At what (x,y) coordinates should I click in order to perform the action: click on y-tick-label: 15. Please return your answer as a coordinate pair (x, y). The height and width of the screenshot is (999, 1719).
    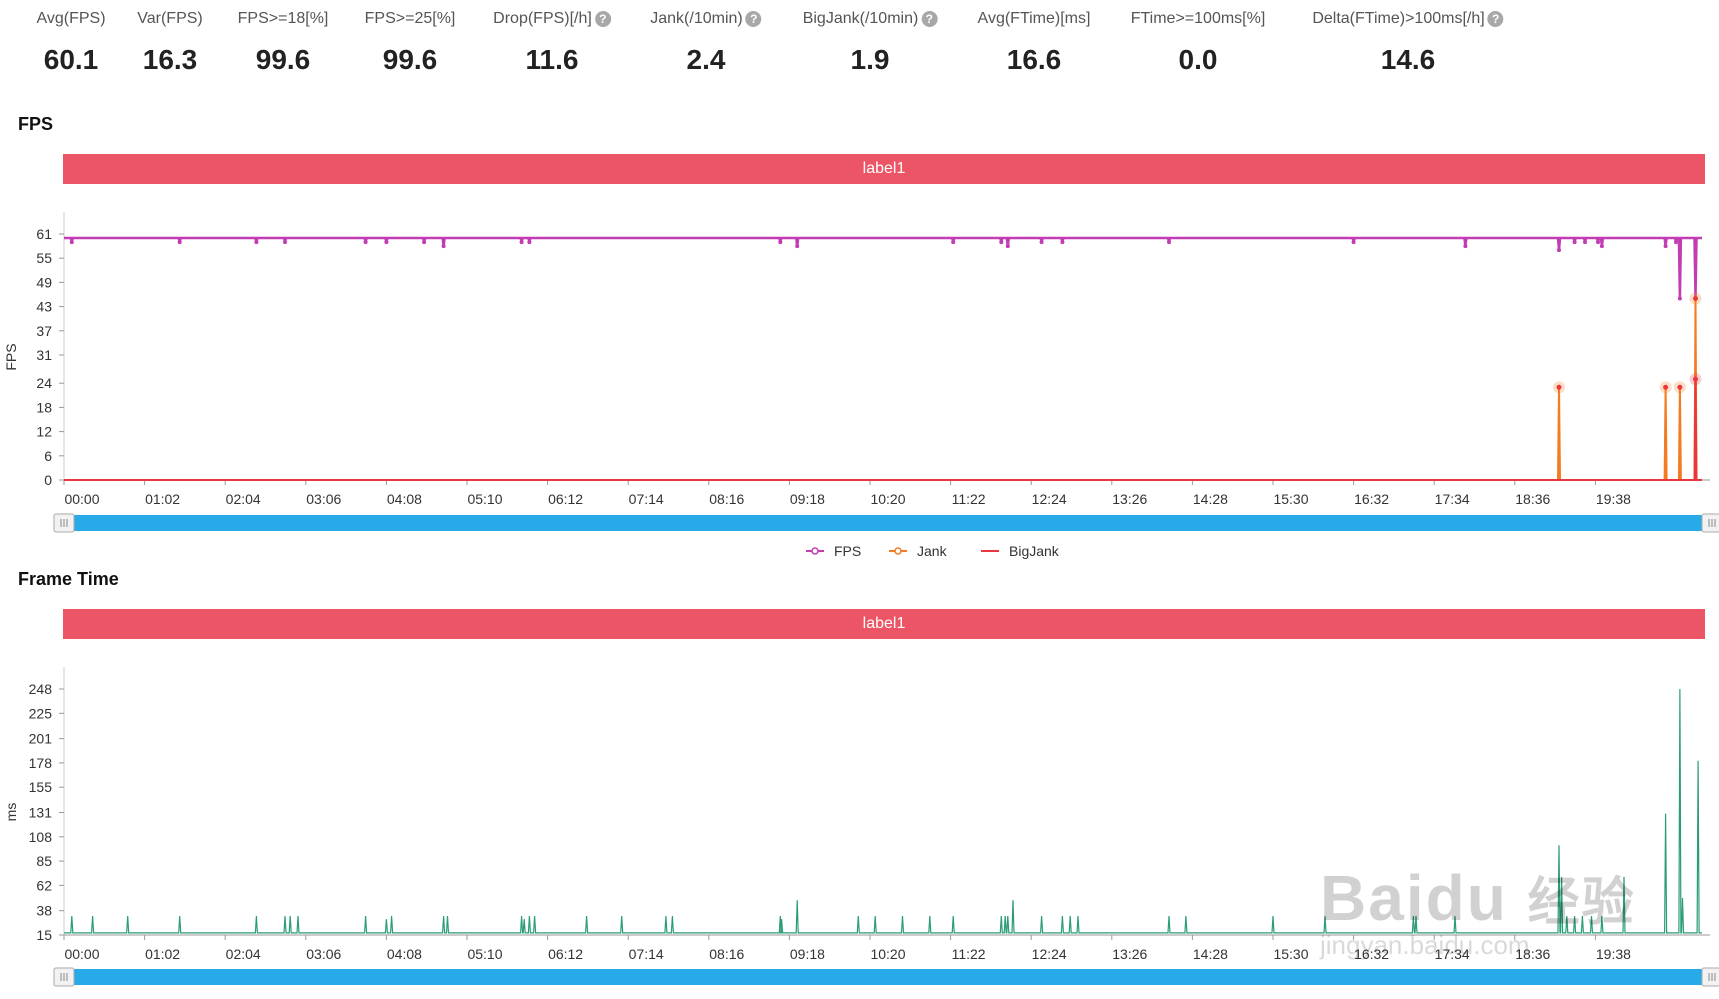
    Looking at the image, I should click on (44, 935).